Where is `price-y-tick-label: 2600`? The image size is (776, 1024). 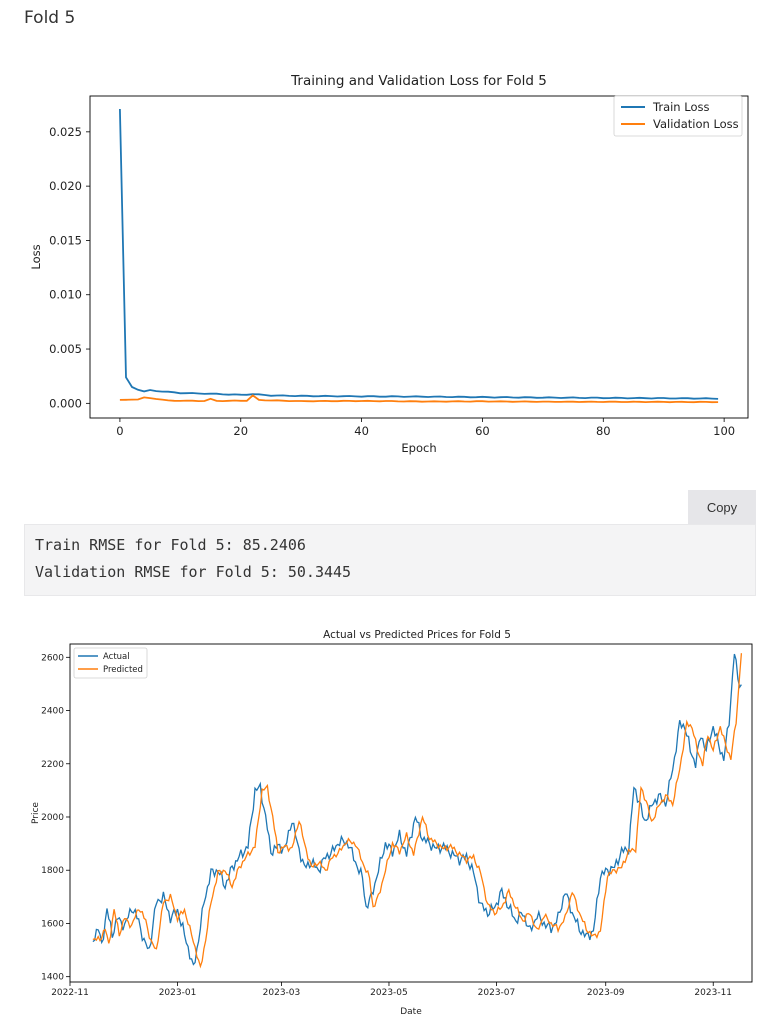
price-y-tick-label: 2600 is located at coordinates (52, 658).